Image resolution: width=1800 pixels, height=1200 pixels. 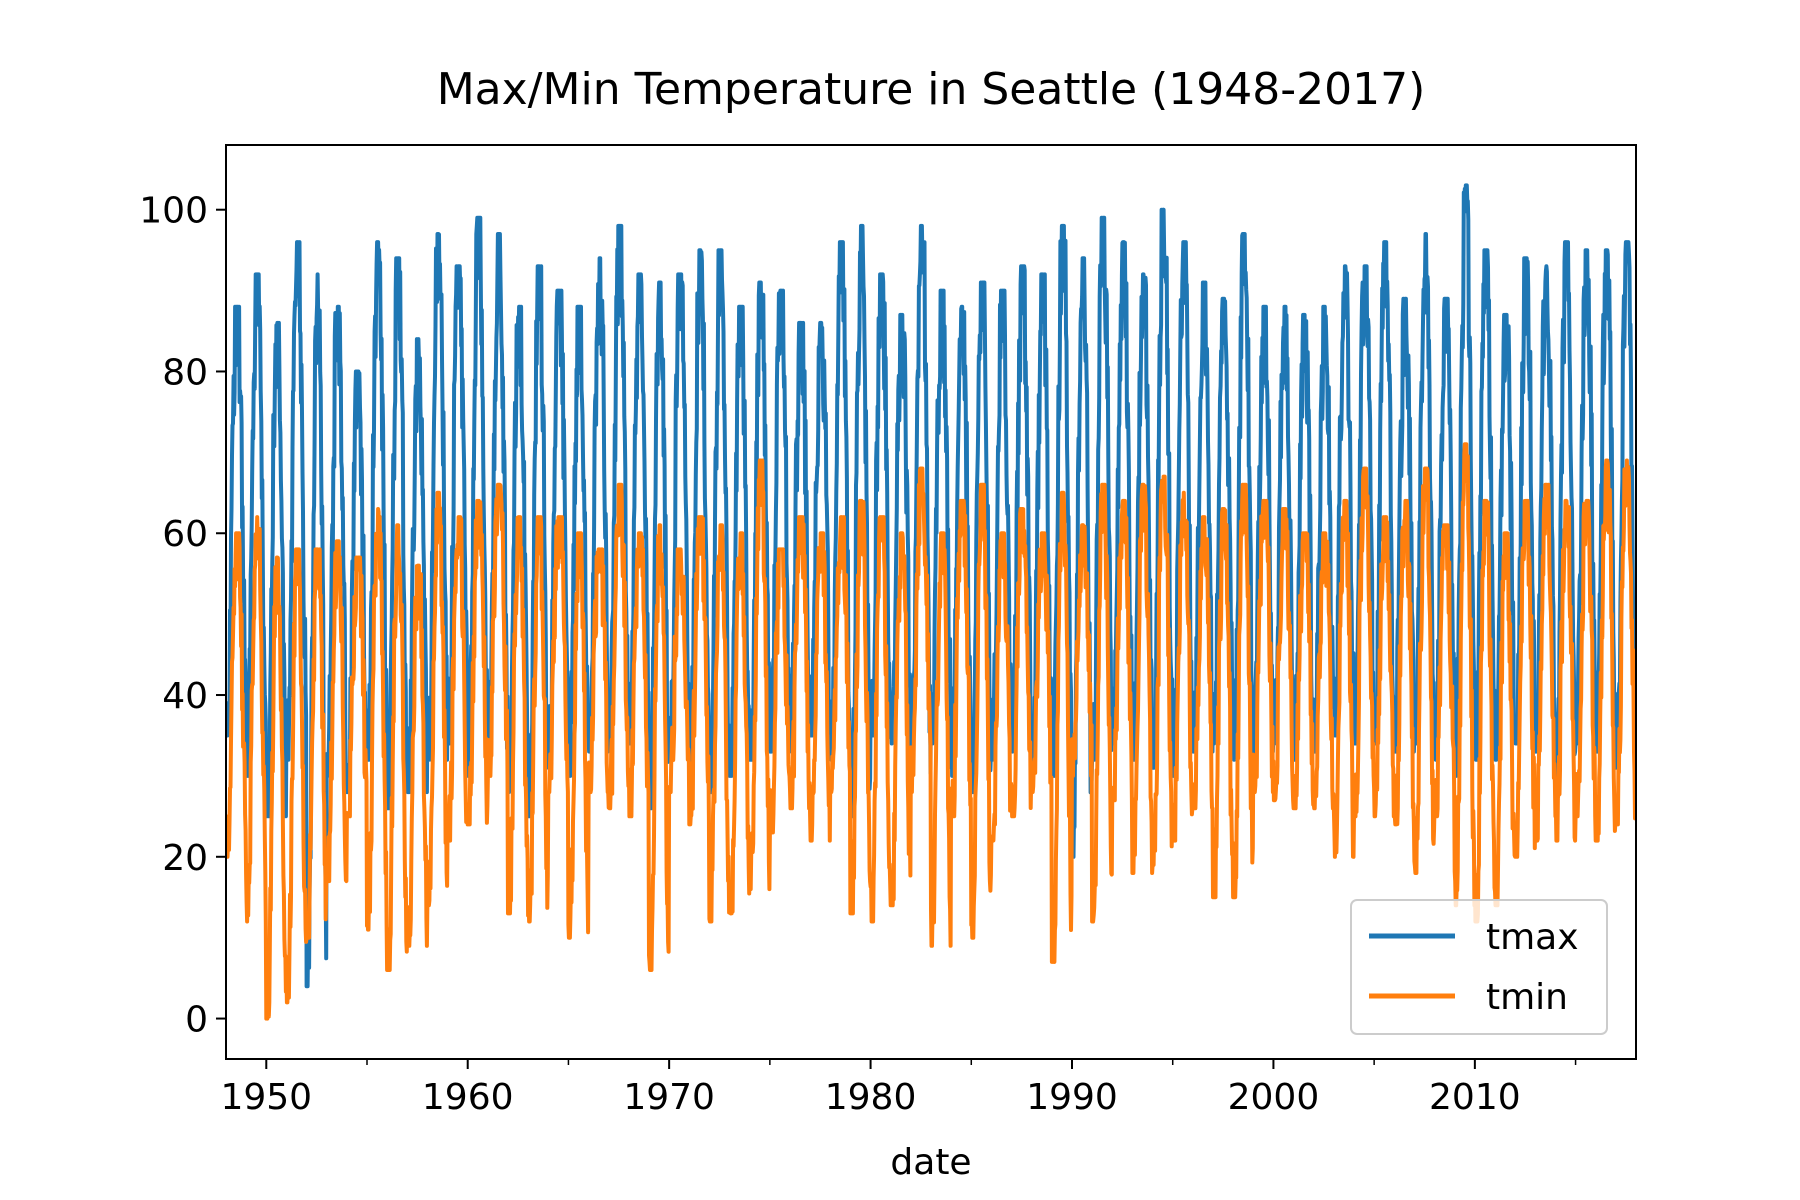 I want to click on legend: tmax tmin, so click(x=1479, y=967).